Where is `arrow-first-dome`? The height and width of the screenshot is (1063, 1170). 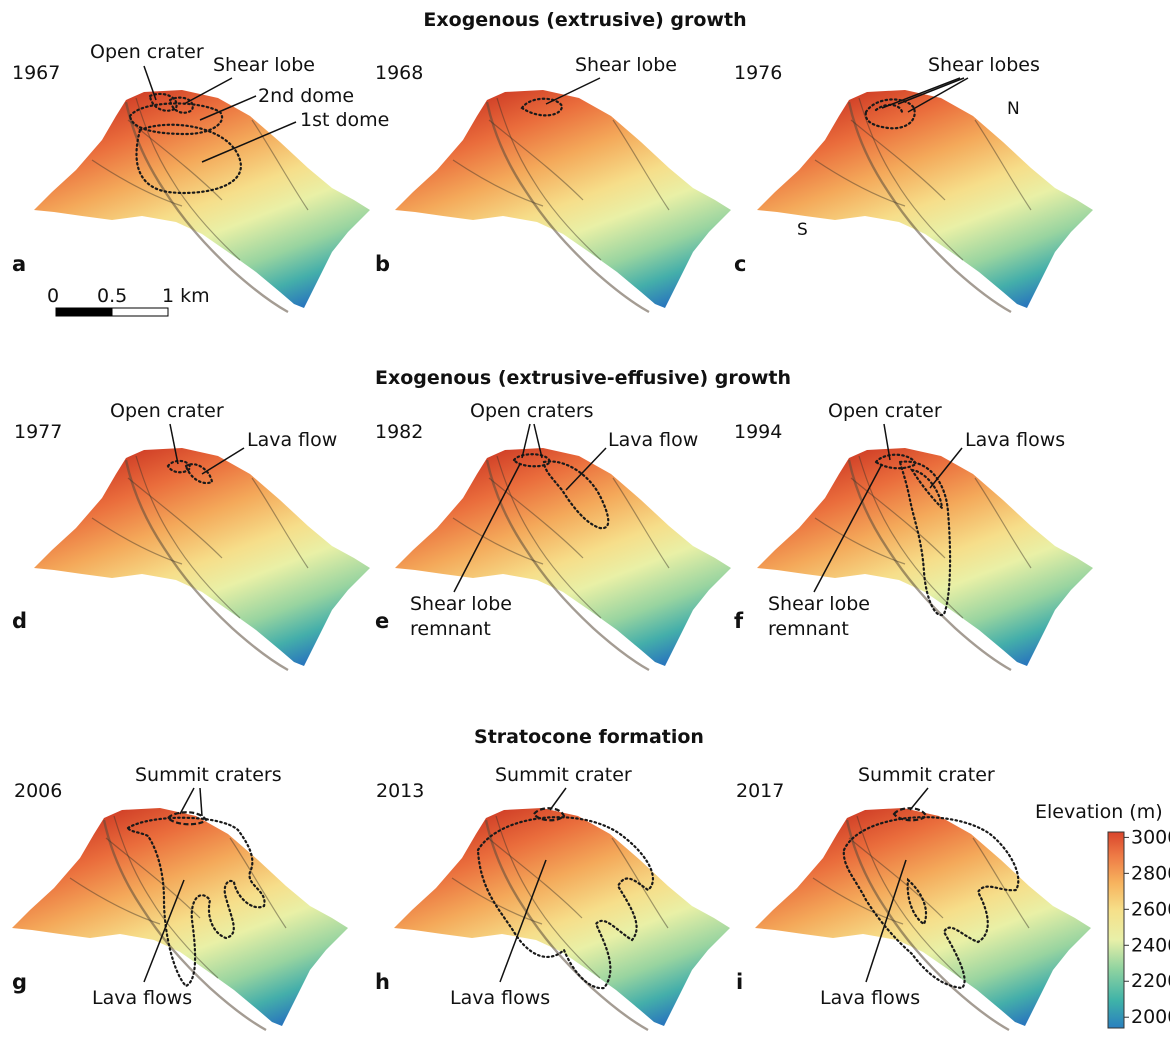 arrow-first-dome is located at coordinates (249, 142).